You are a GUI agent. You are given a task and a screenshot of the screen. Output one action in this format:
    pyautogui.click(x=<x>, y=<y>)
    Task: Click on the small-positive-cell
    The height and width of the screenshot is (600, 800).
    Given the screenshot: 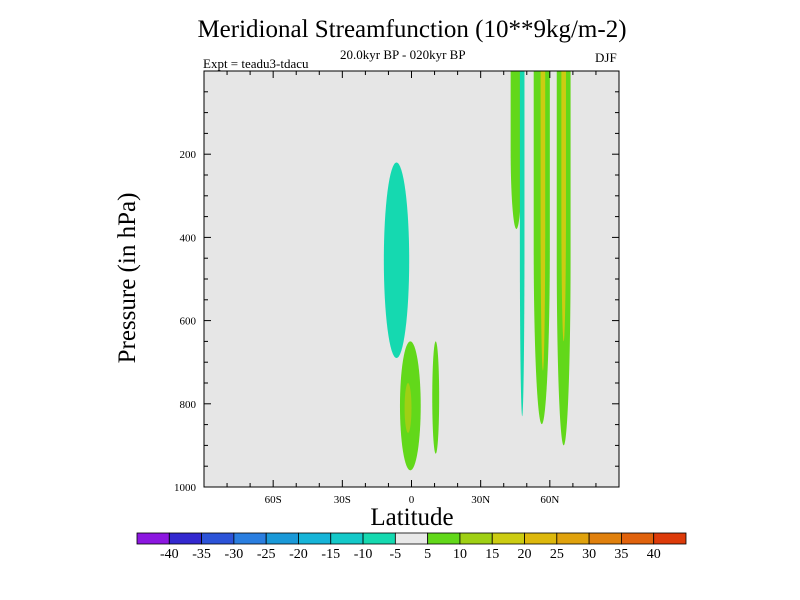 What is the action you would take?
    pyautogui.click(x=436, y=397)
    